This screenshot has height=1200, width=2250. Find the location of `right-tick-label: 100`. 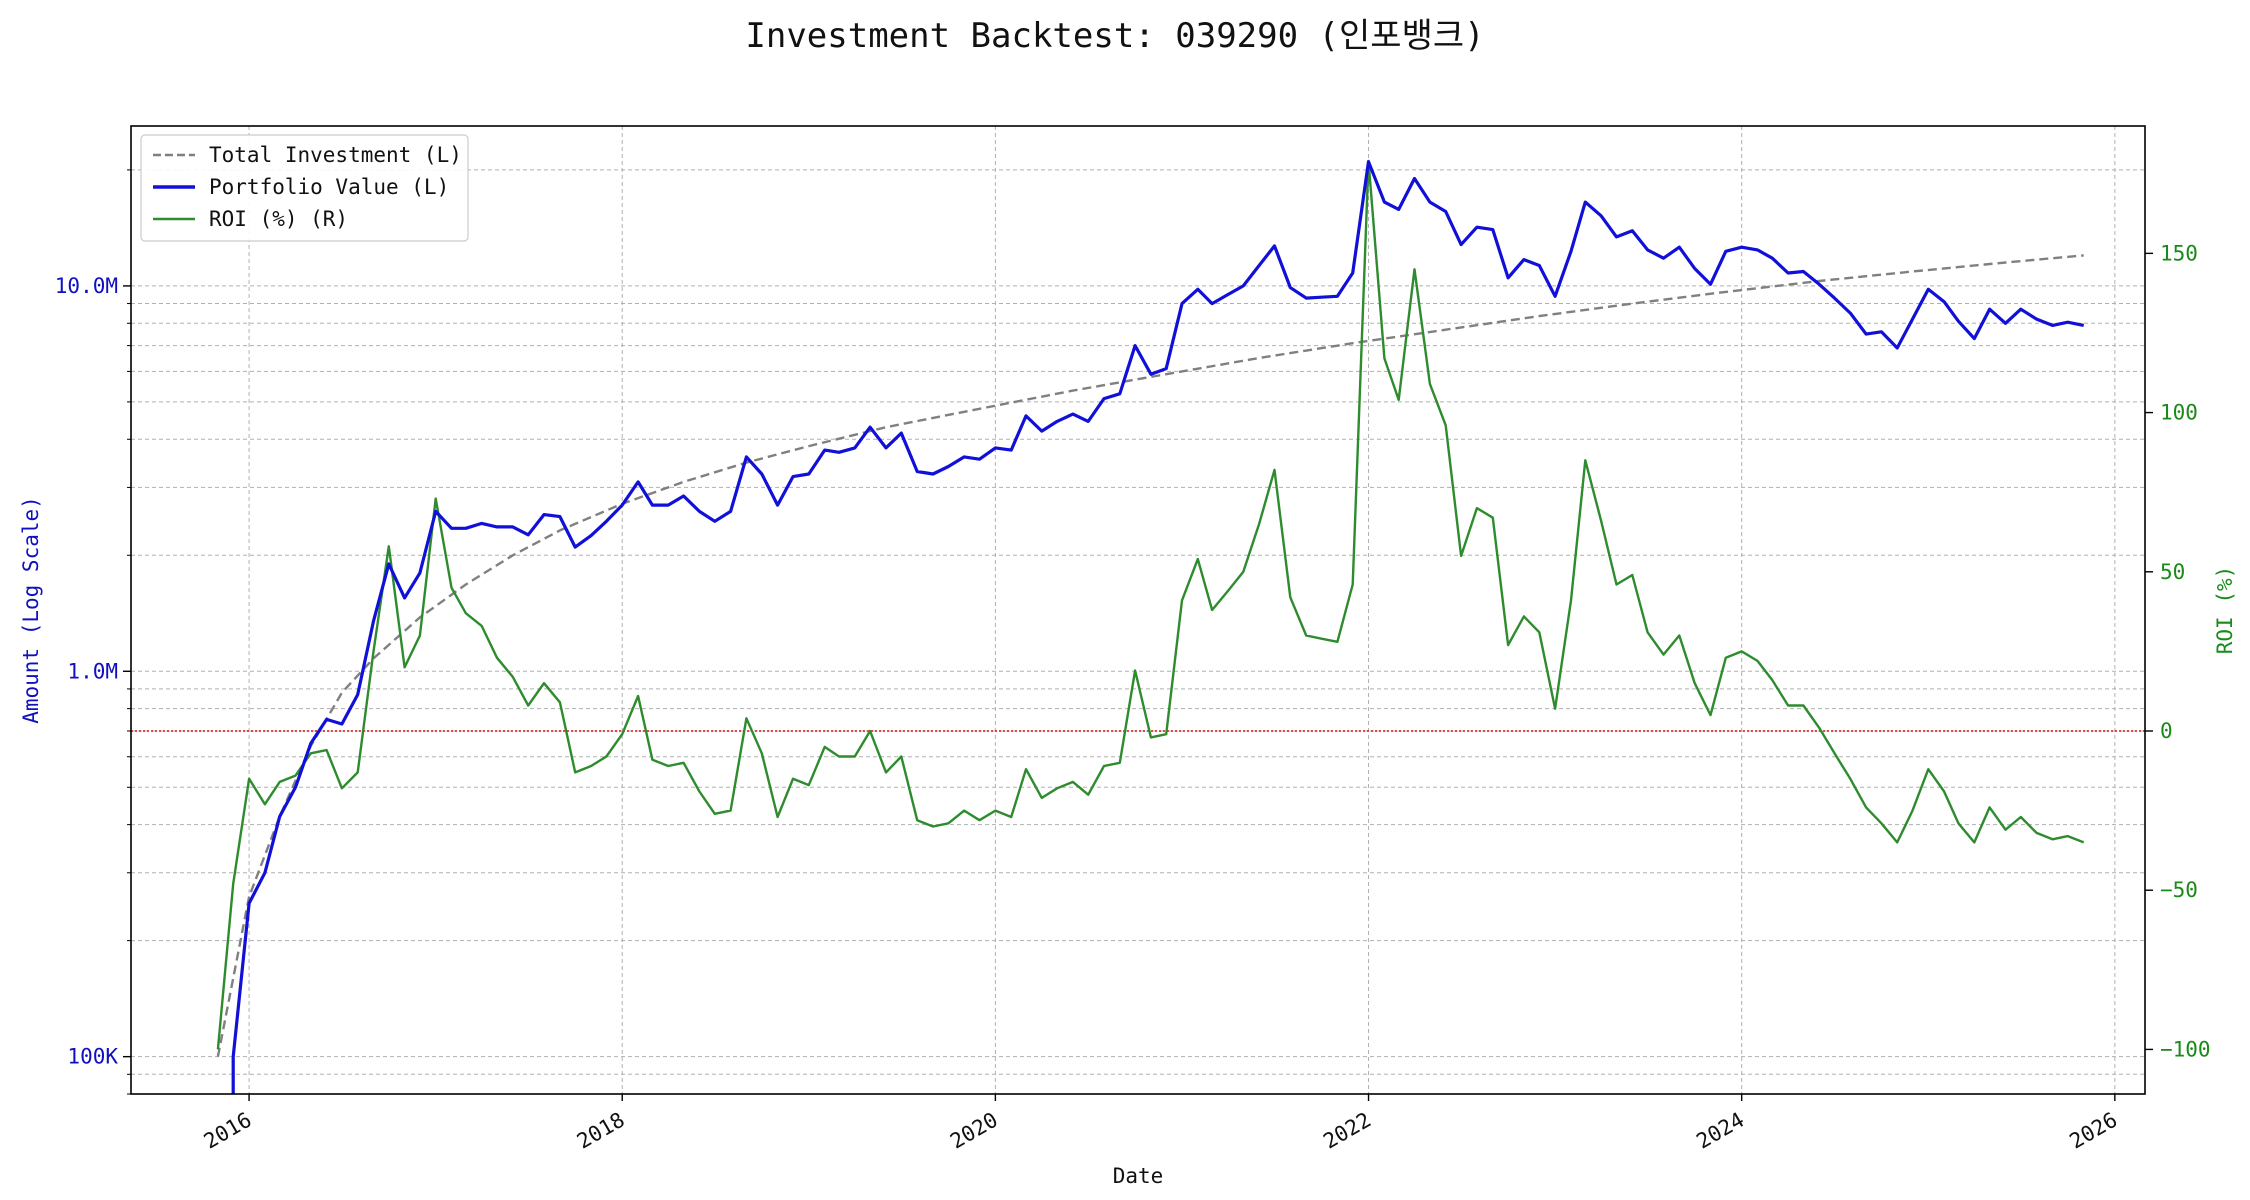

right-tick-label: 100 is located at coordinates (2179, 413).